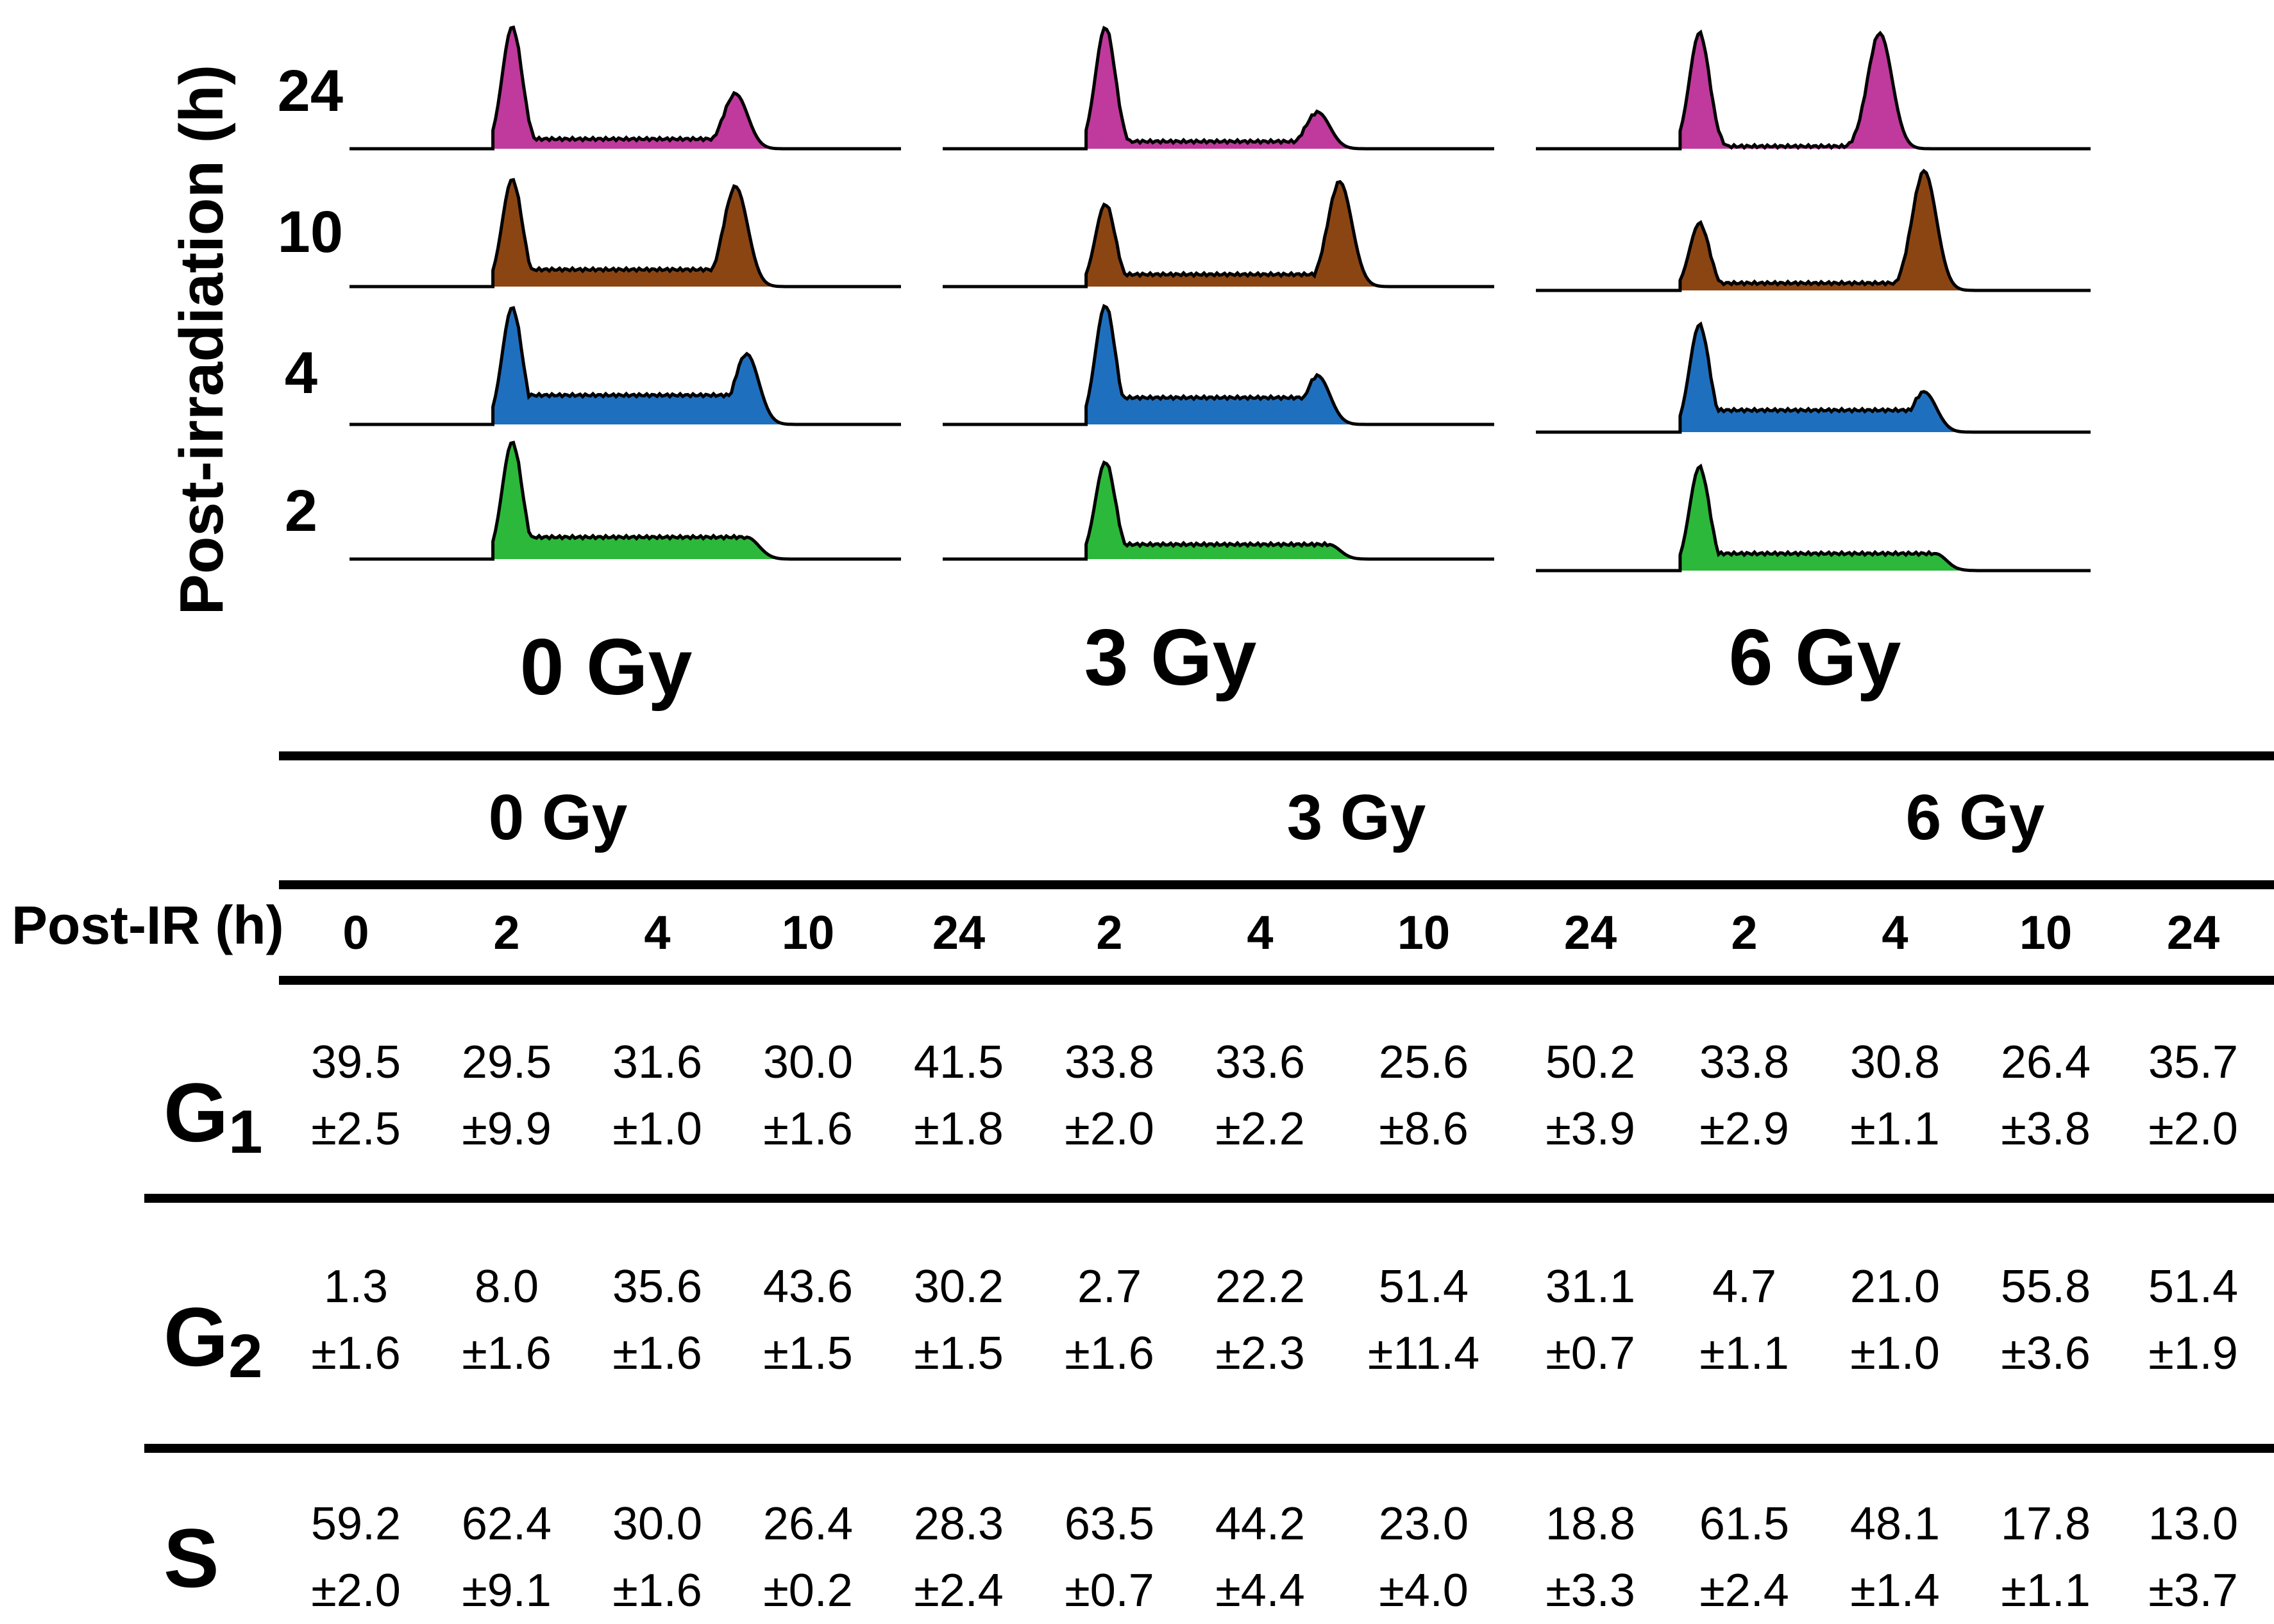 The image size is (2274, 1624). I want to click on column-header: 2, so click(1109, 932).